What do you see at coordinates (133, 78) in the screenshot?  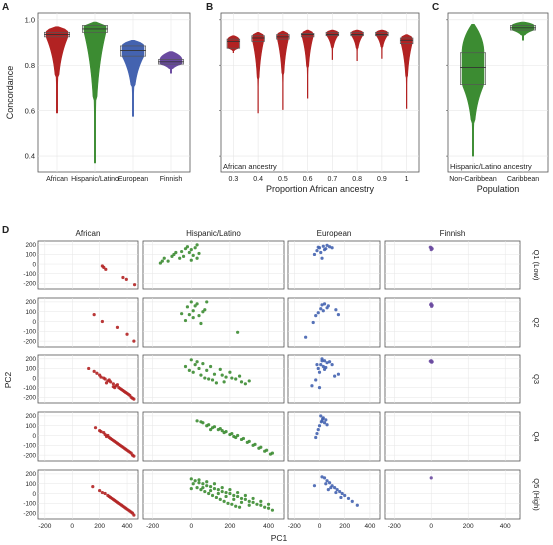 I see `panel-a-2-violin` at bounding box center [133, 78].